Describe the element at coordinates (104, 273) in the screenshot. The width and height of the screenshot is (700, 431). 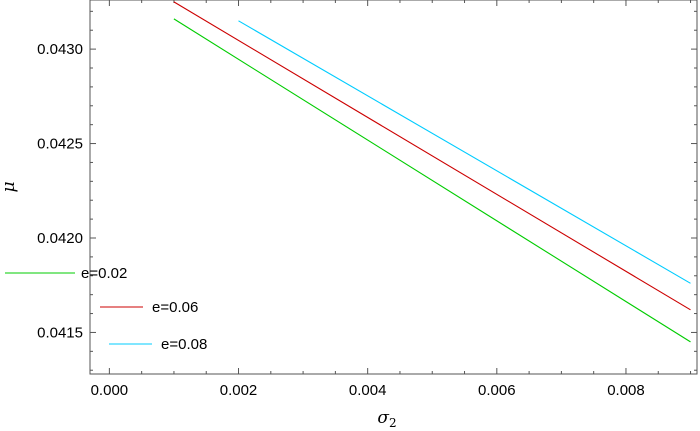
I see `legend-label-1: e=0.02` at that location.